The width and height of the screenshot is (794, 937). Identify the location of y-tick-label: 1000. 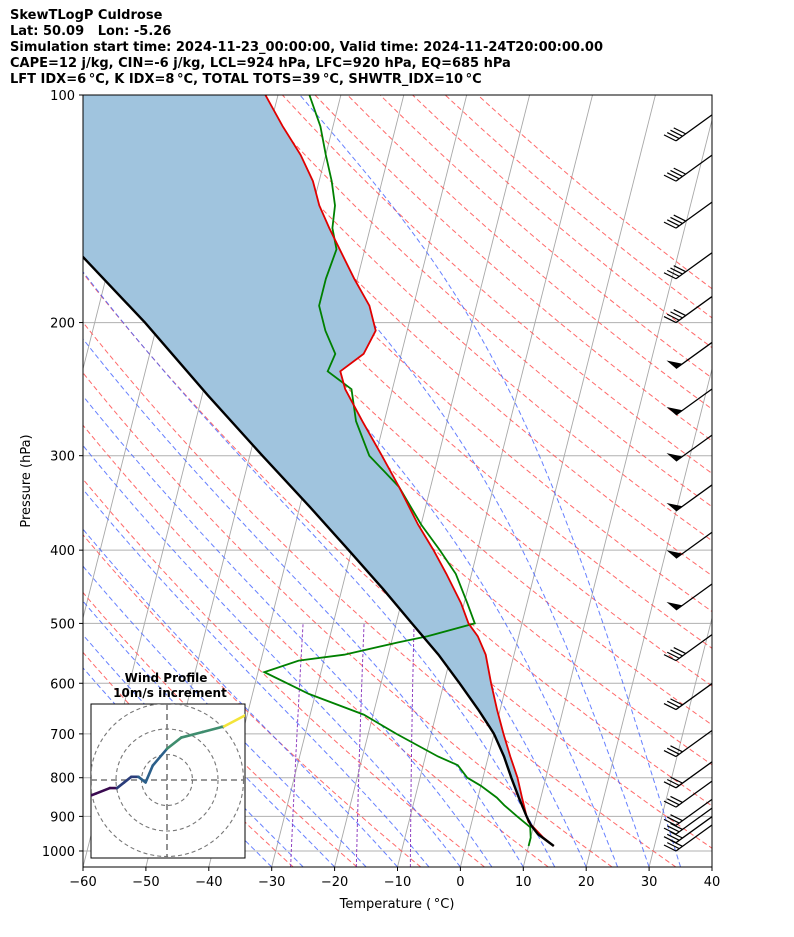
(58, 852).